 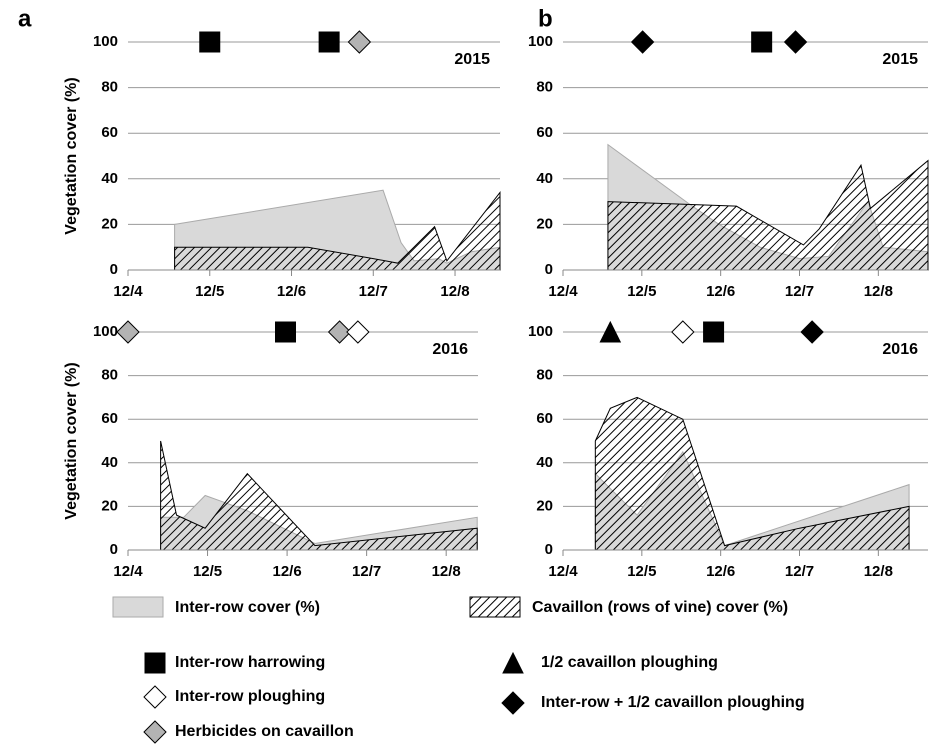 I want to click on legend-label: Inter-row harrowing, so click(x=250, y=662).